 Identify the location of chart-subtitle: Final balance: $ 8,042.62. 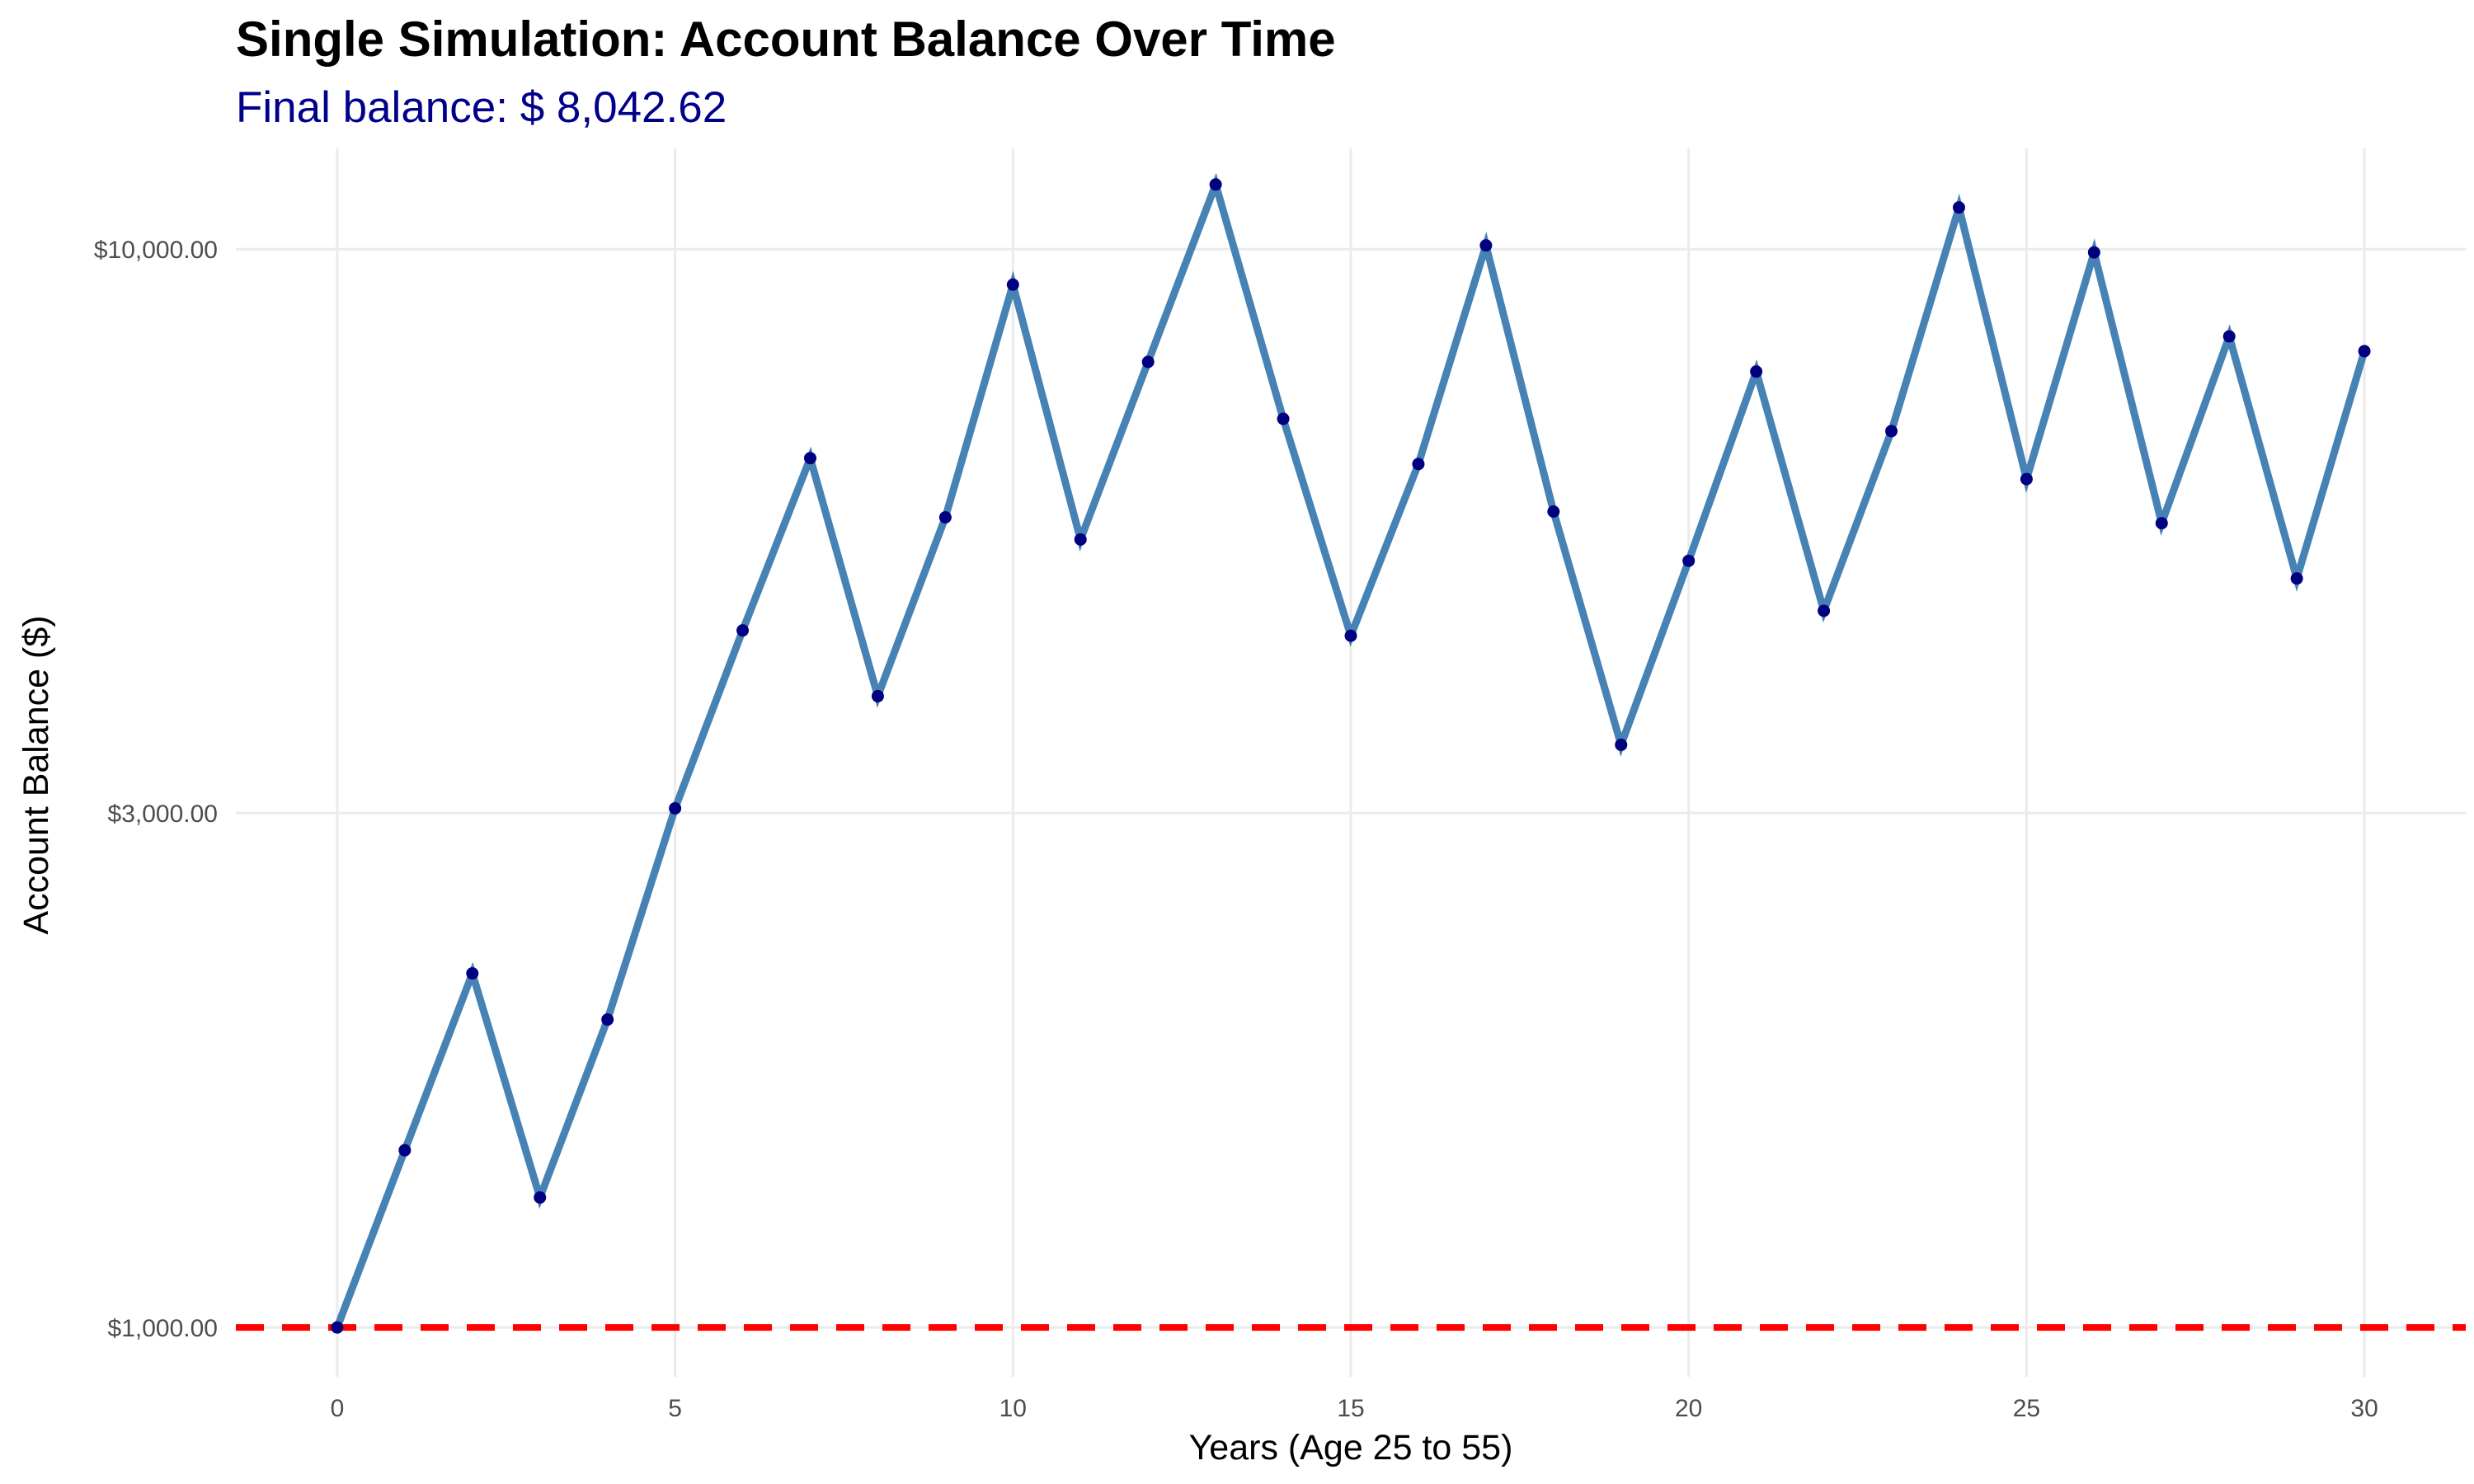
(481, 107).